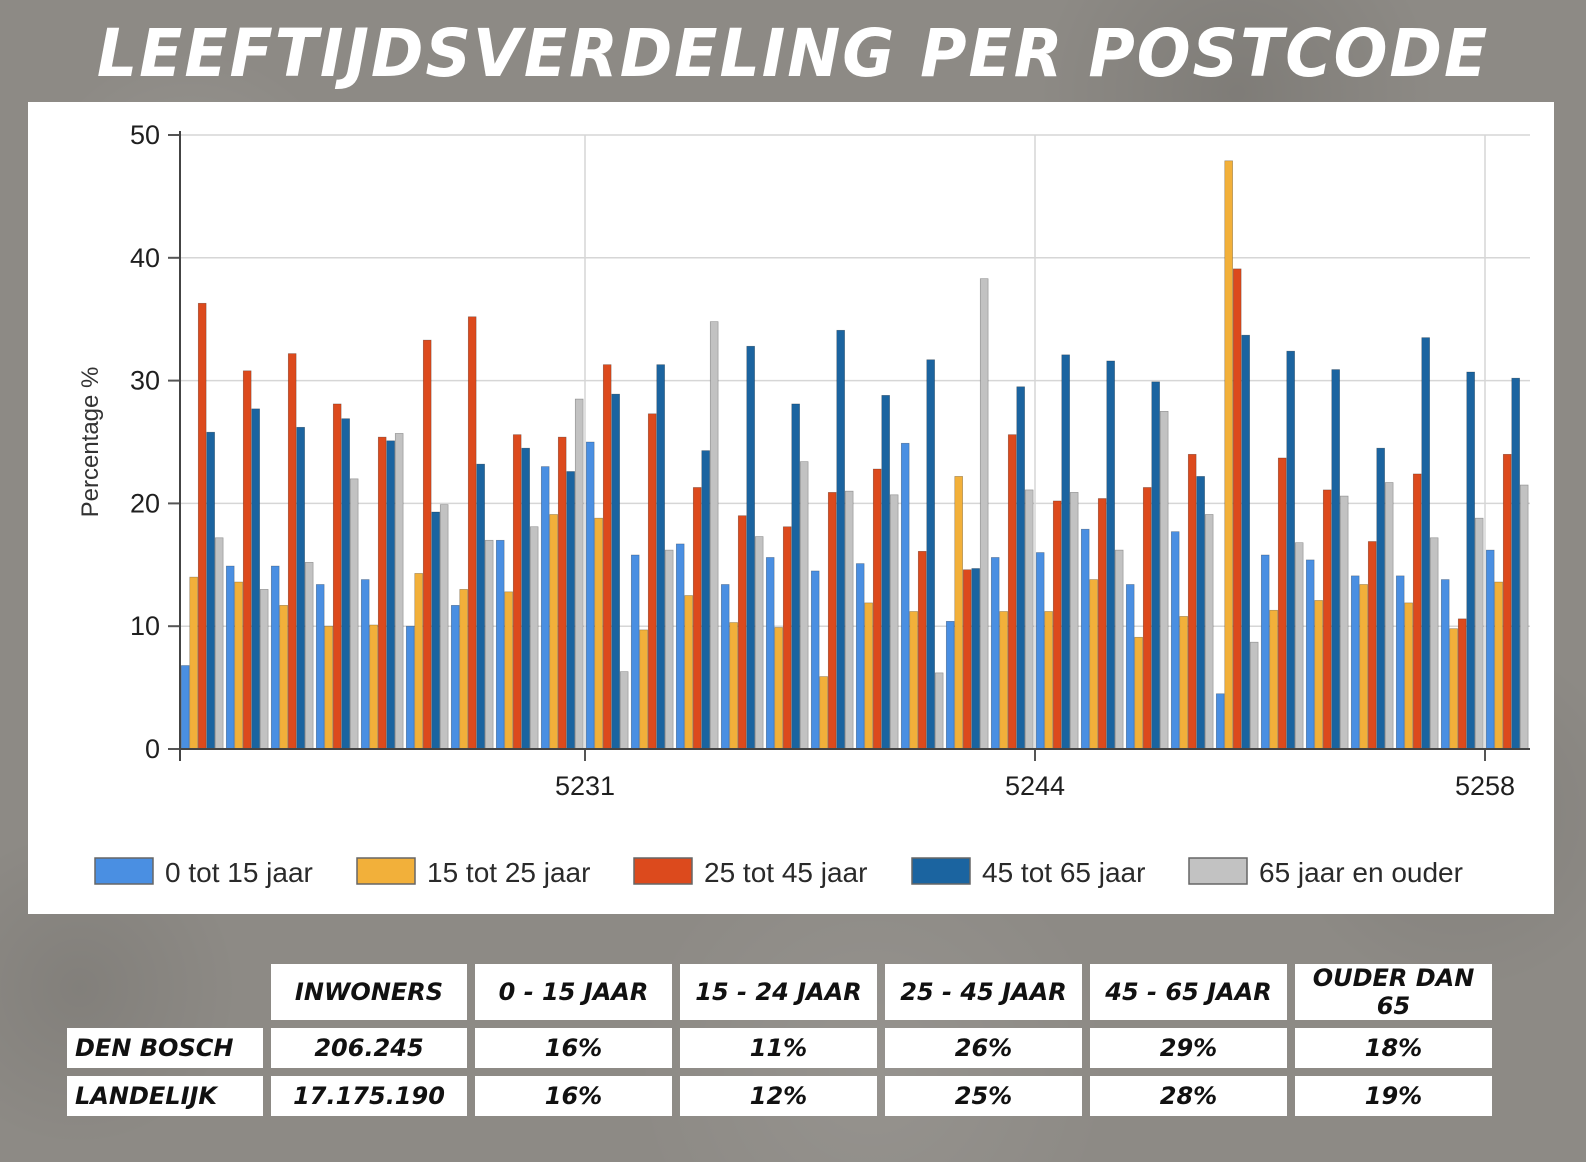  I want to click on table-cell: 19%, so click(1393, 1096).